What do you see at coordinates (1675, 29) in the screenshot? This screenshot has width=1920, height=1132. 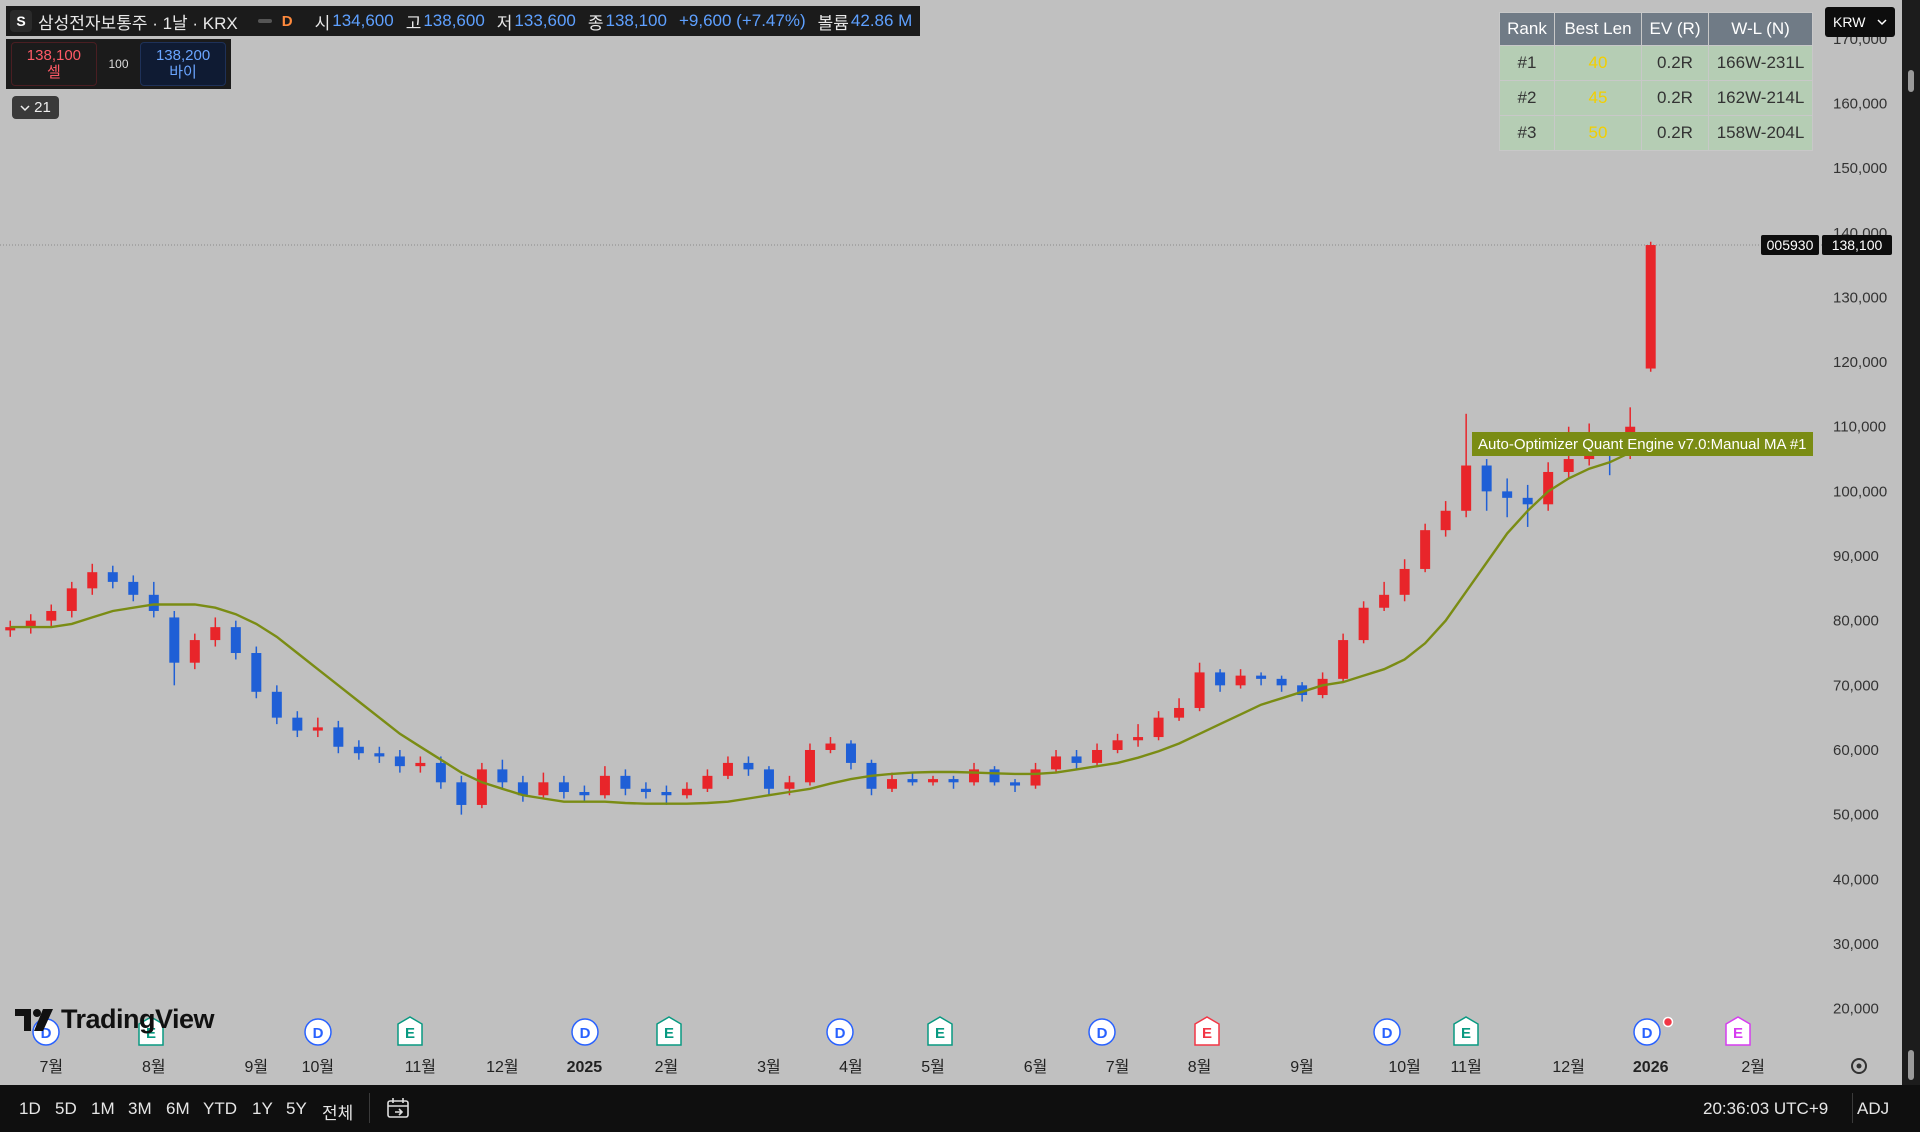 I see `column-header: EV (R)` at bounding box center [1675, 29].